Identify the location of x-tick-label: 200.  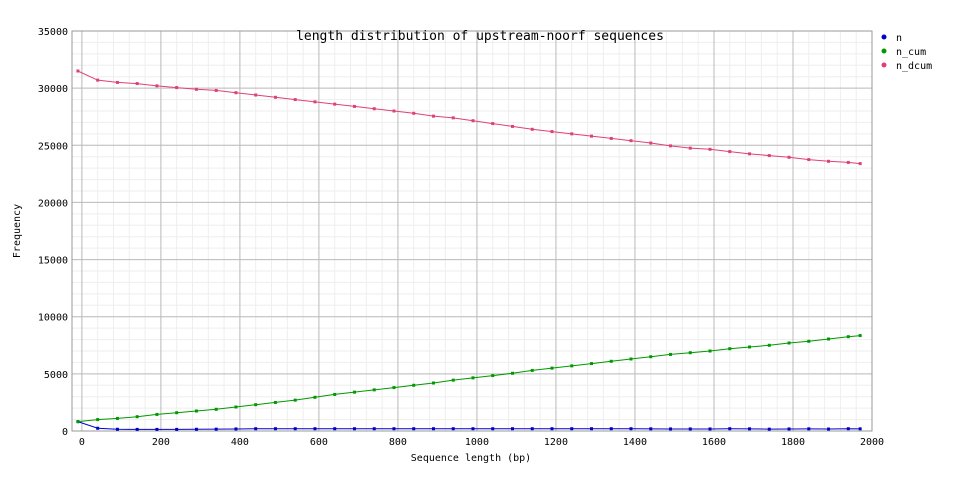
(161, 442).